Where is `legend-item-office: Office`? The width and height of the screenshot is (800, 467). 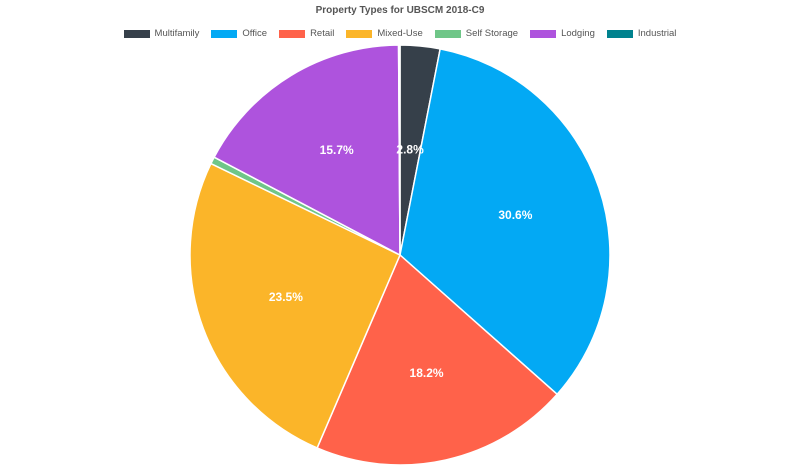
legend-item-office: Office is located at coordinates (239, 33).